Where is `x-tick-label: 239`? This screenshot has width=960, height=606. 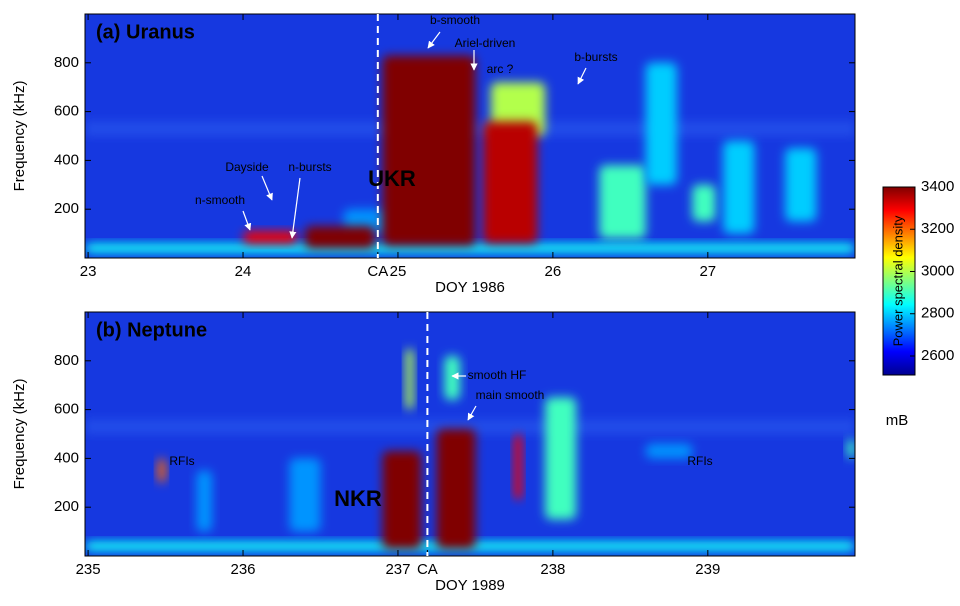
x-tick-label: 239 is located at coordinates (707, 569).